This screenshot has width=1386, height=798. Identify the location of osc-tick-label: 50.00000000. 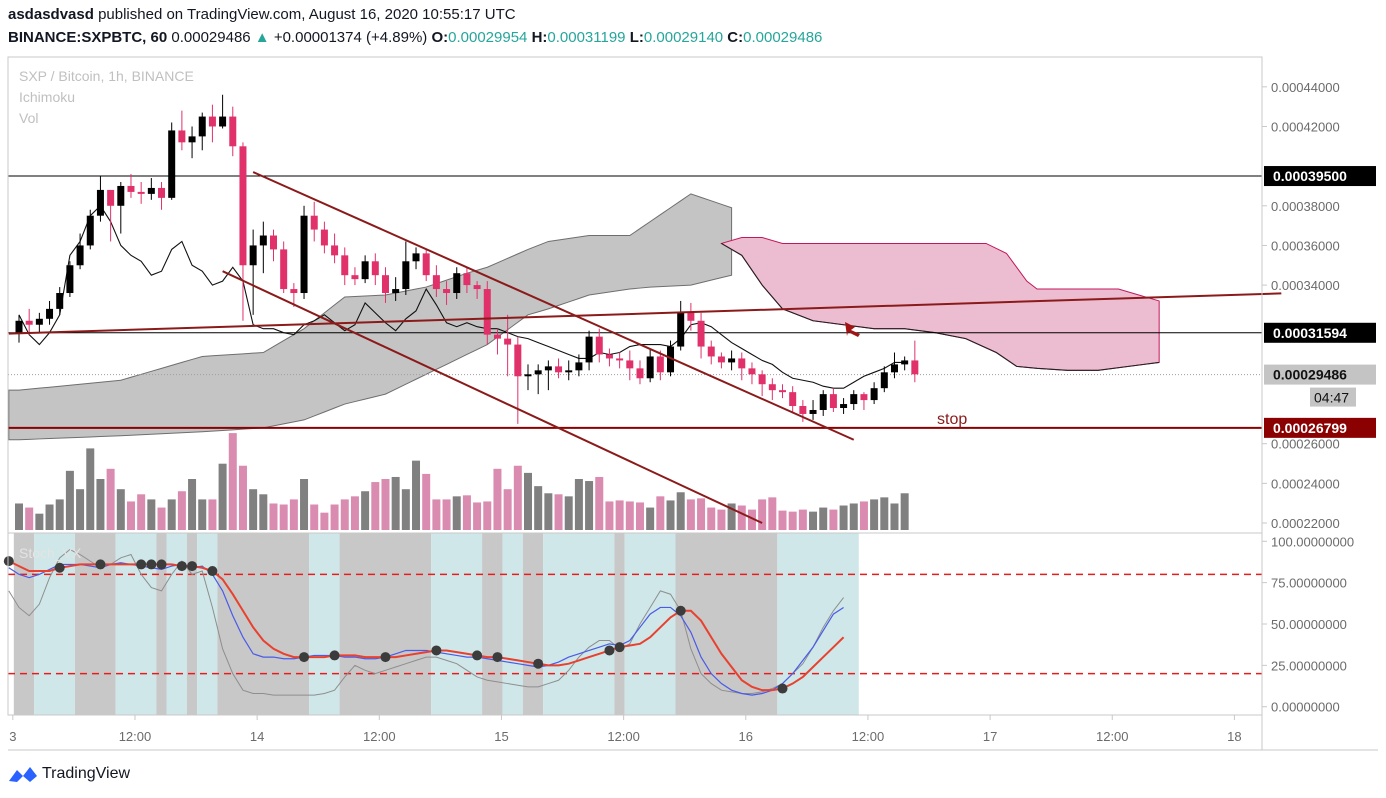
(1309, 624).